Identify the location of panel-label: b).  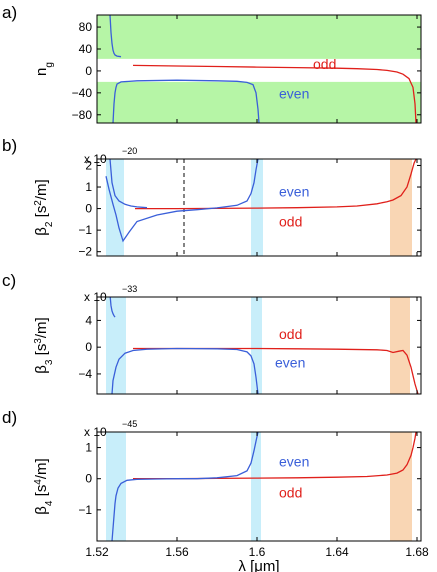
(9, 145).